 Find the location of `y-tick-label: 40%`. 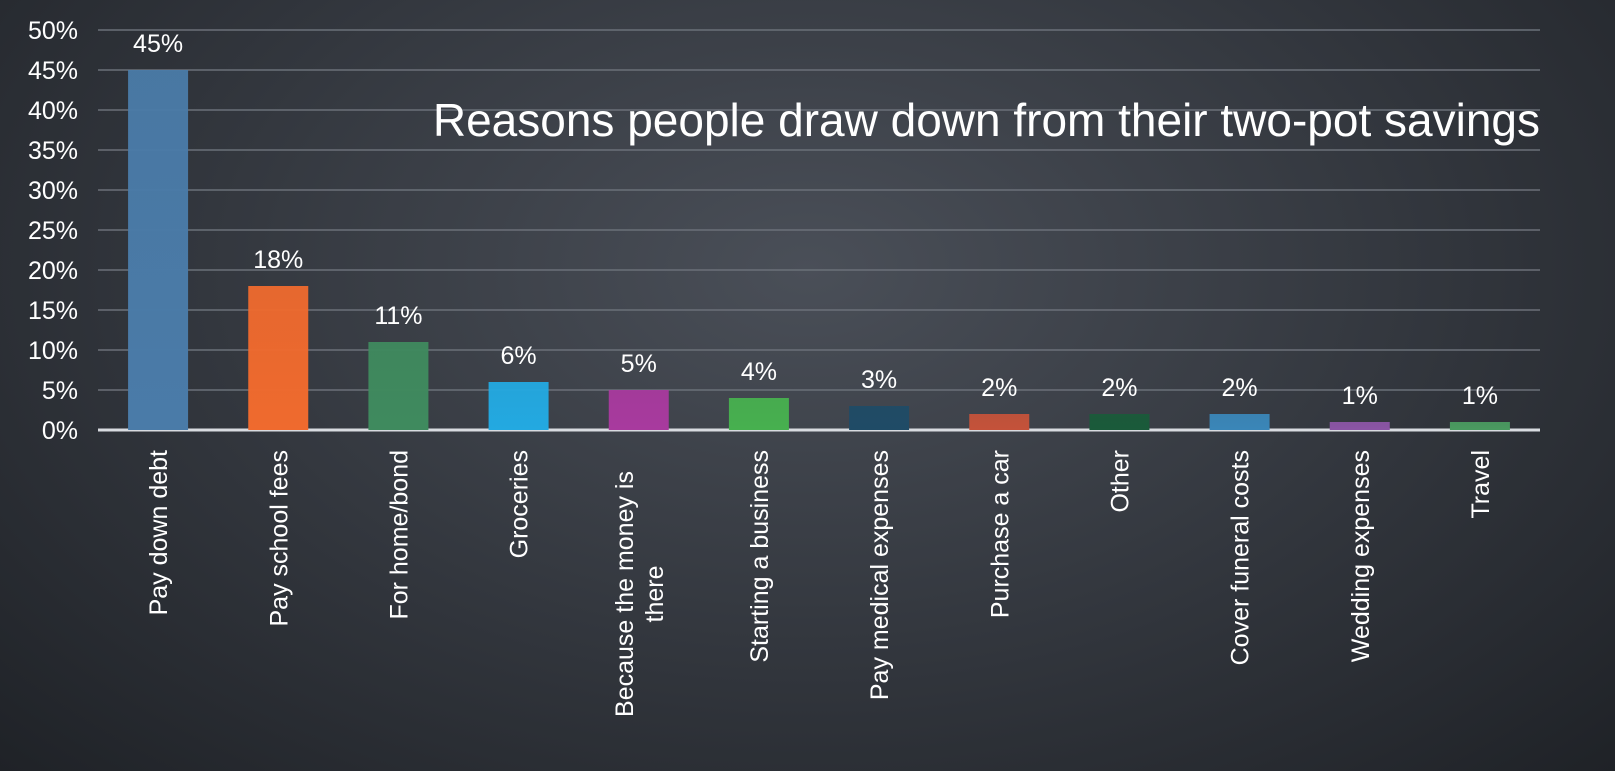

y-tick-label: 40% is located at coordinates (53, 111).